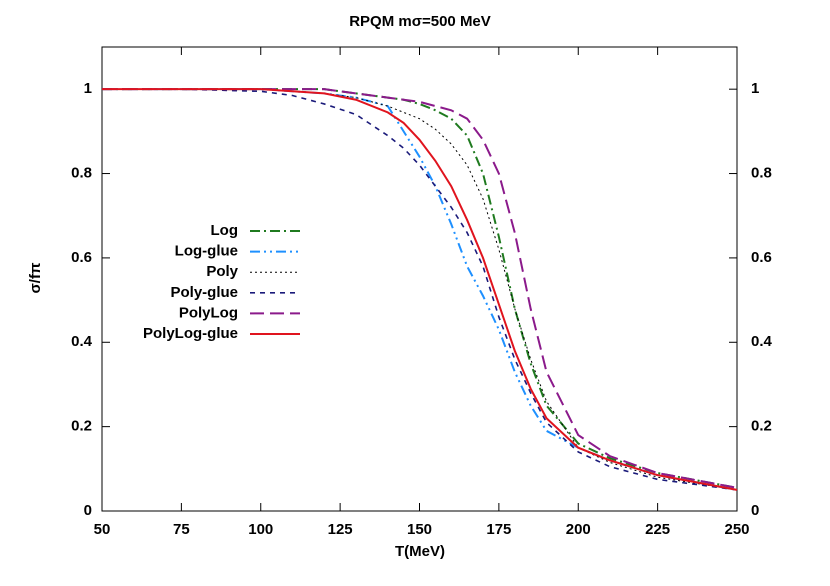 The height and width of the screenshot is (586, 830). I want to click on y2-tick-label: 0.2, so click(761, 426).